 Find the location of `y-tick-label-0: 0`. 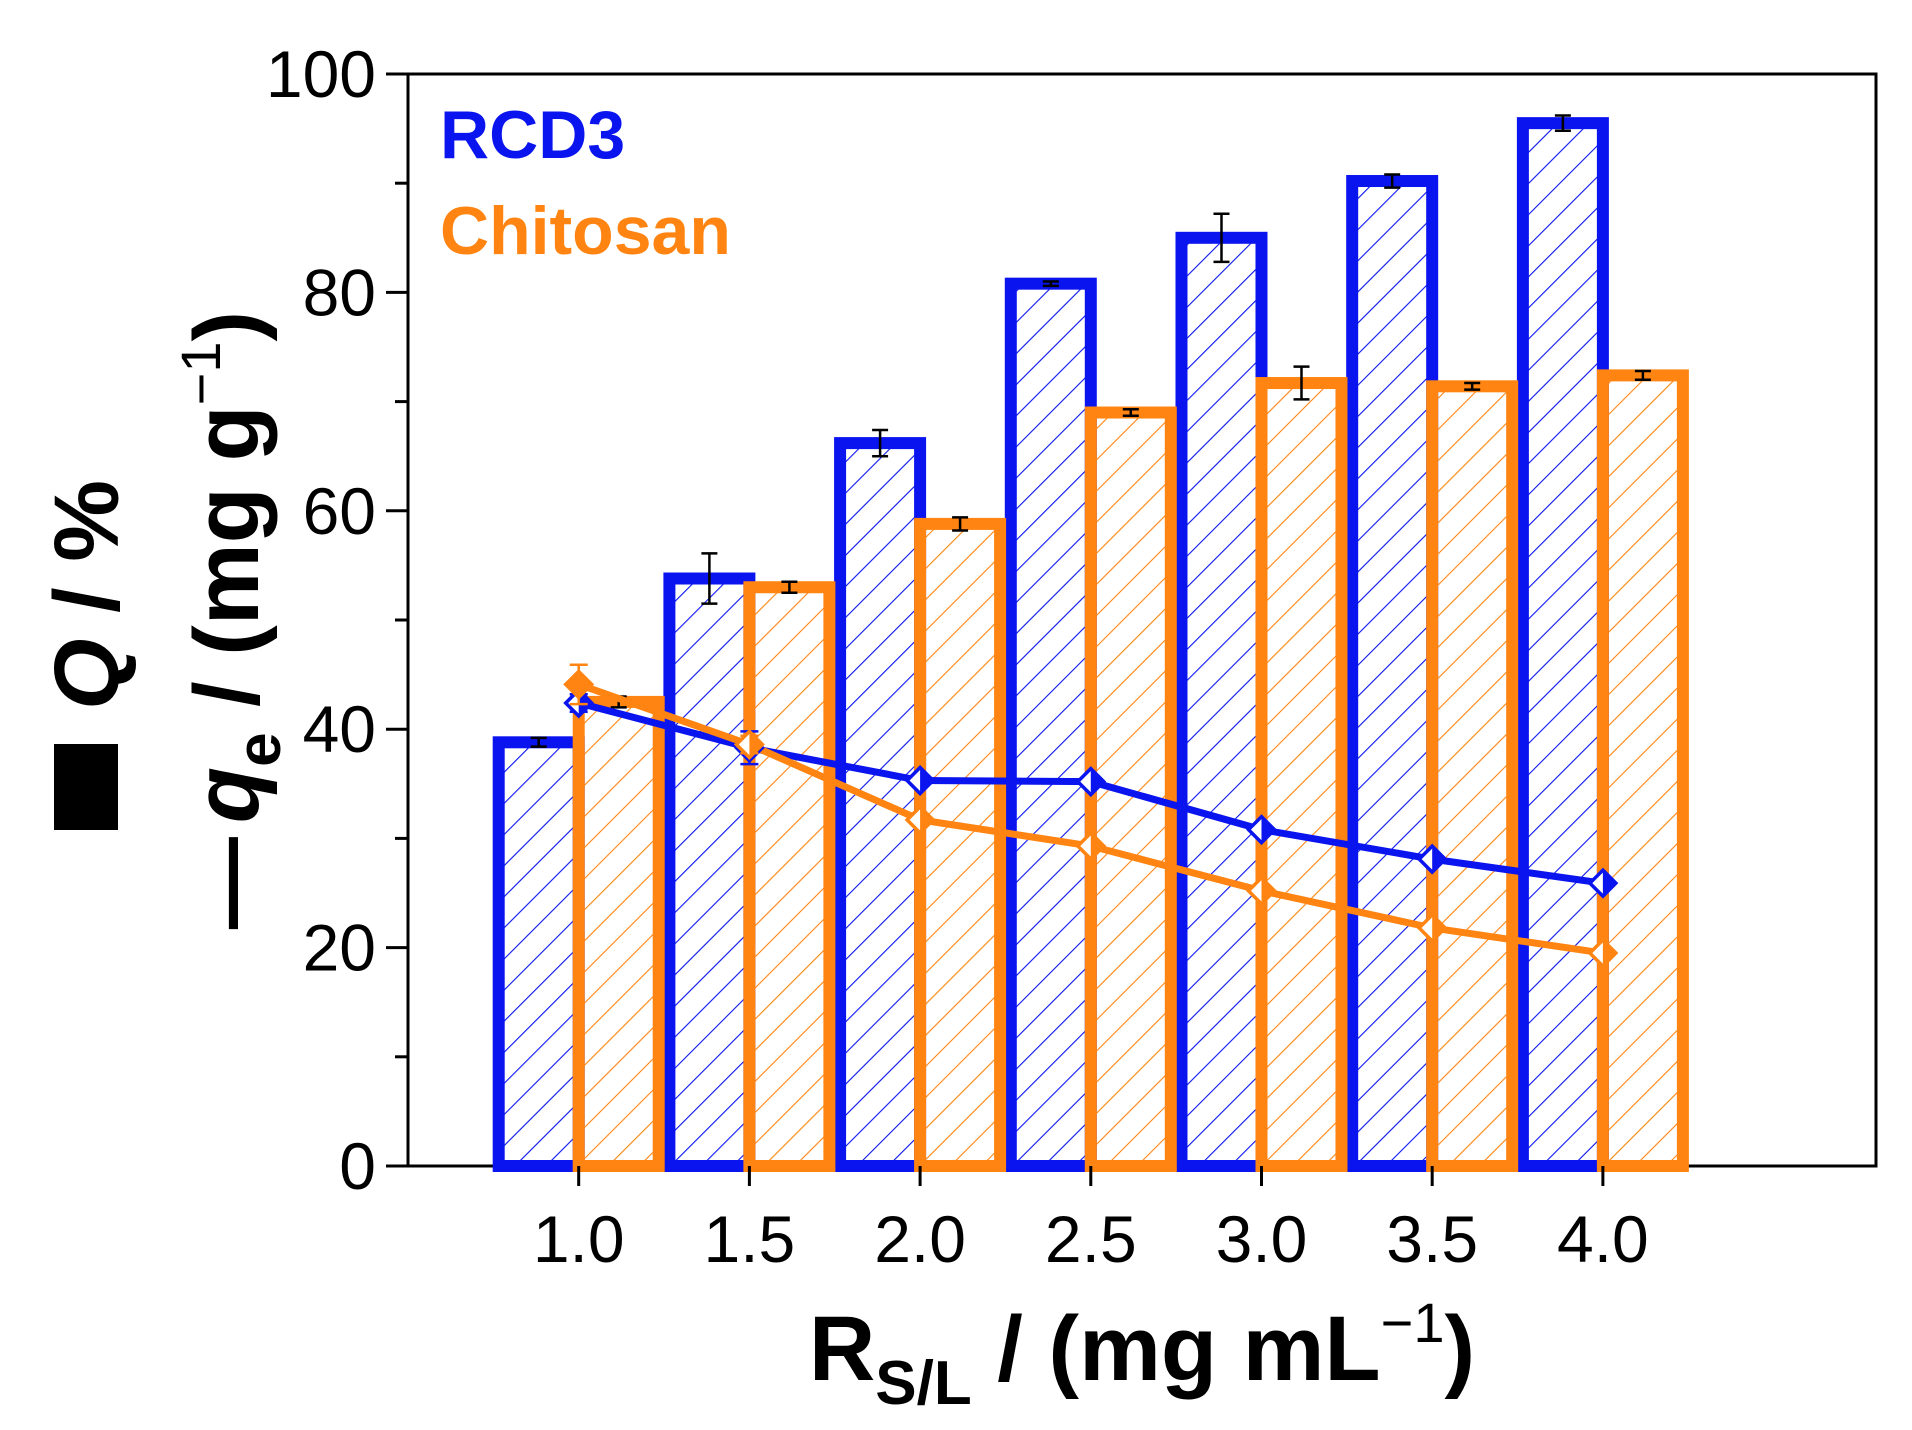

y-tick-label-0: 0 is located at coordinates (357, 1166).